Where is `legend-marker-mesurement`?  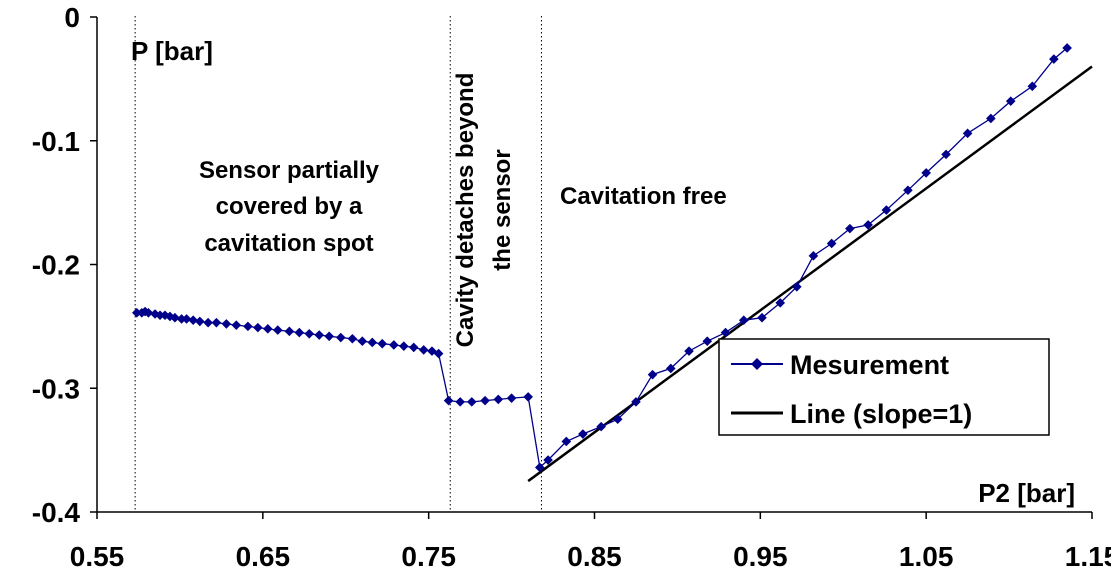 legend-marker-mesurement is located at coordinates (757, 364).